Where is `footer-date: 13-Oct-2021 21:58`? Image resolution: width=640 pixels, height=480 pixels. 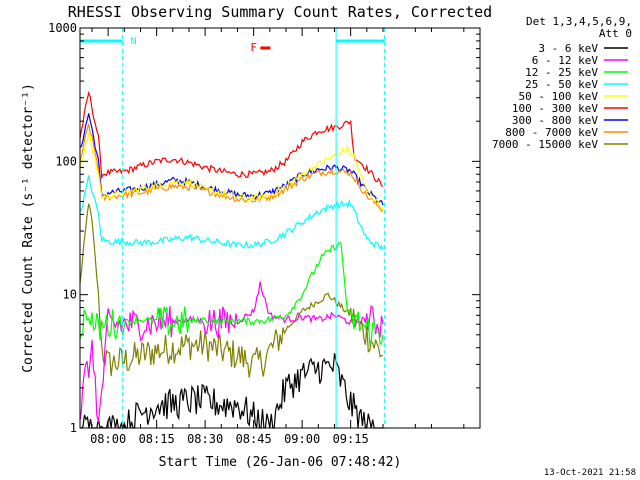
footer-date: 13-Oct-2021 21:58 is located at coordinates (590, 473).